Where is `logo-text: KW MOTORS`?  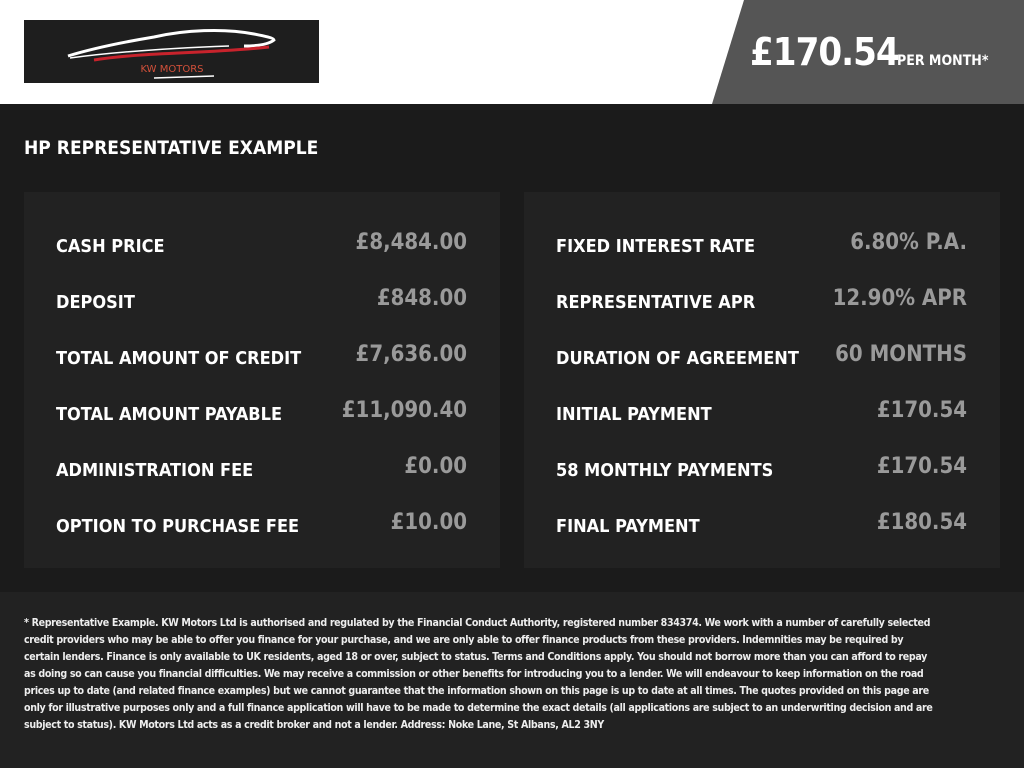
logo-text: KW MOTORS is located at coordinates (171, 69).